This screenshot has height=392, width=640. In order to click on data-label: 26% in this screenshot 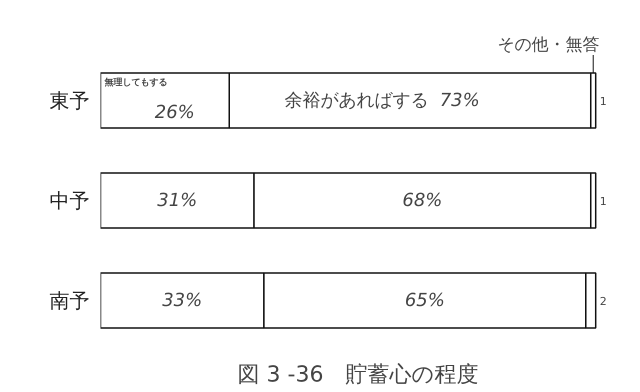, I will do `click(174, 112)`.